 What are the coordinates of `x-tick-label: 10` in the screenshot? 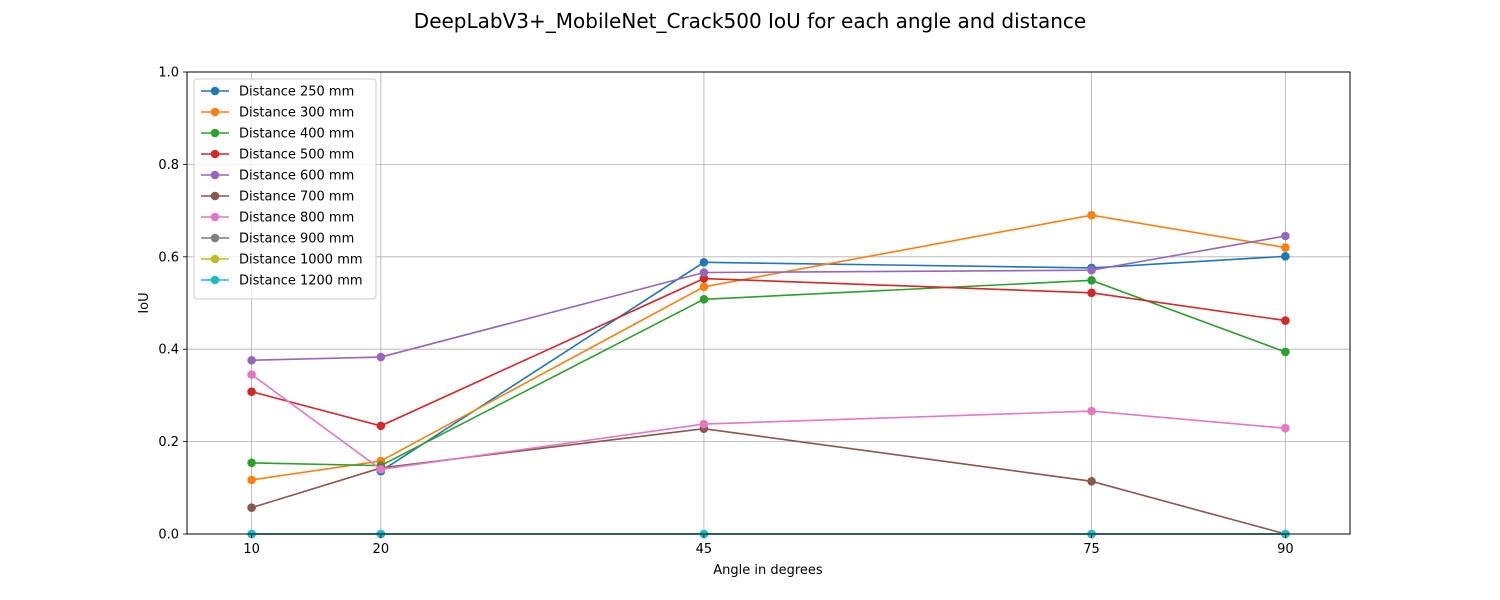 It's located at (251, 549).